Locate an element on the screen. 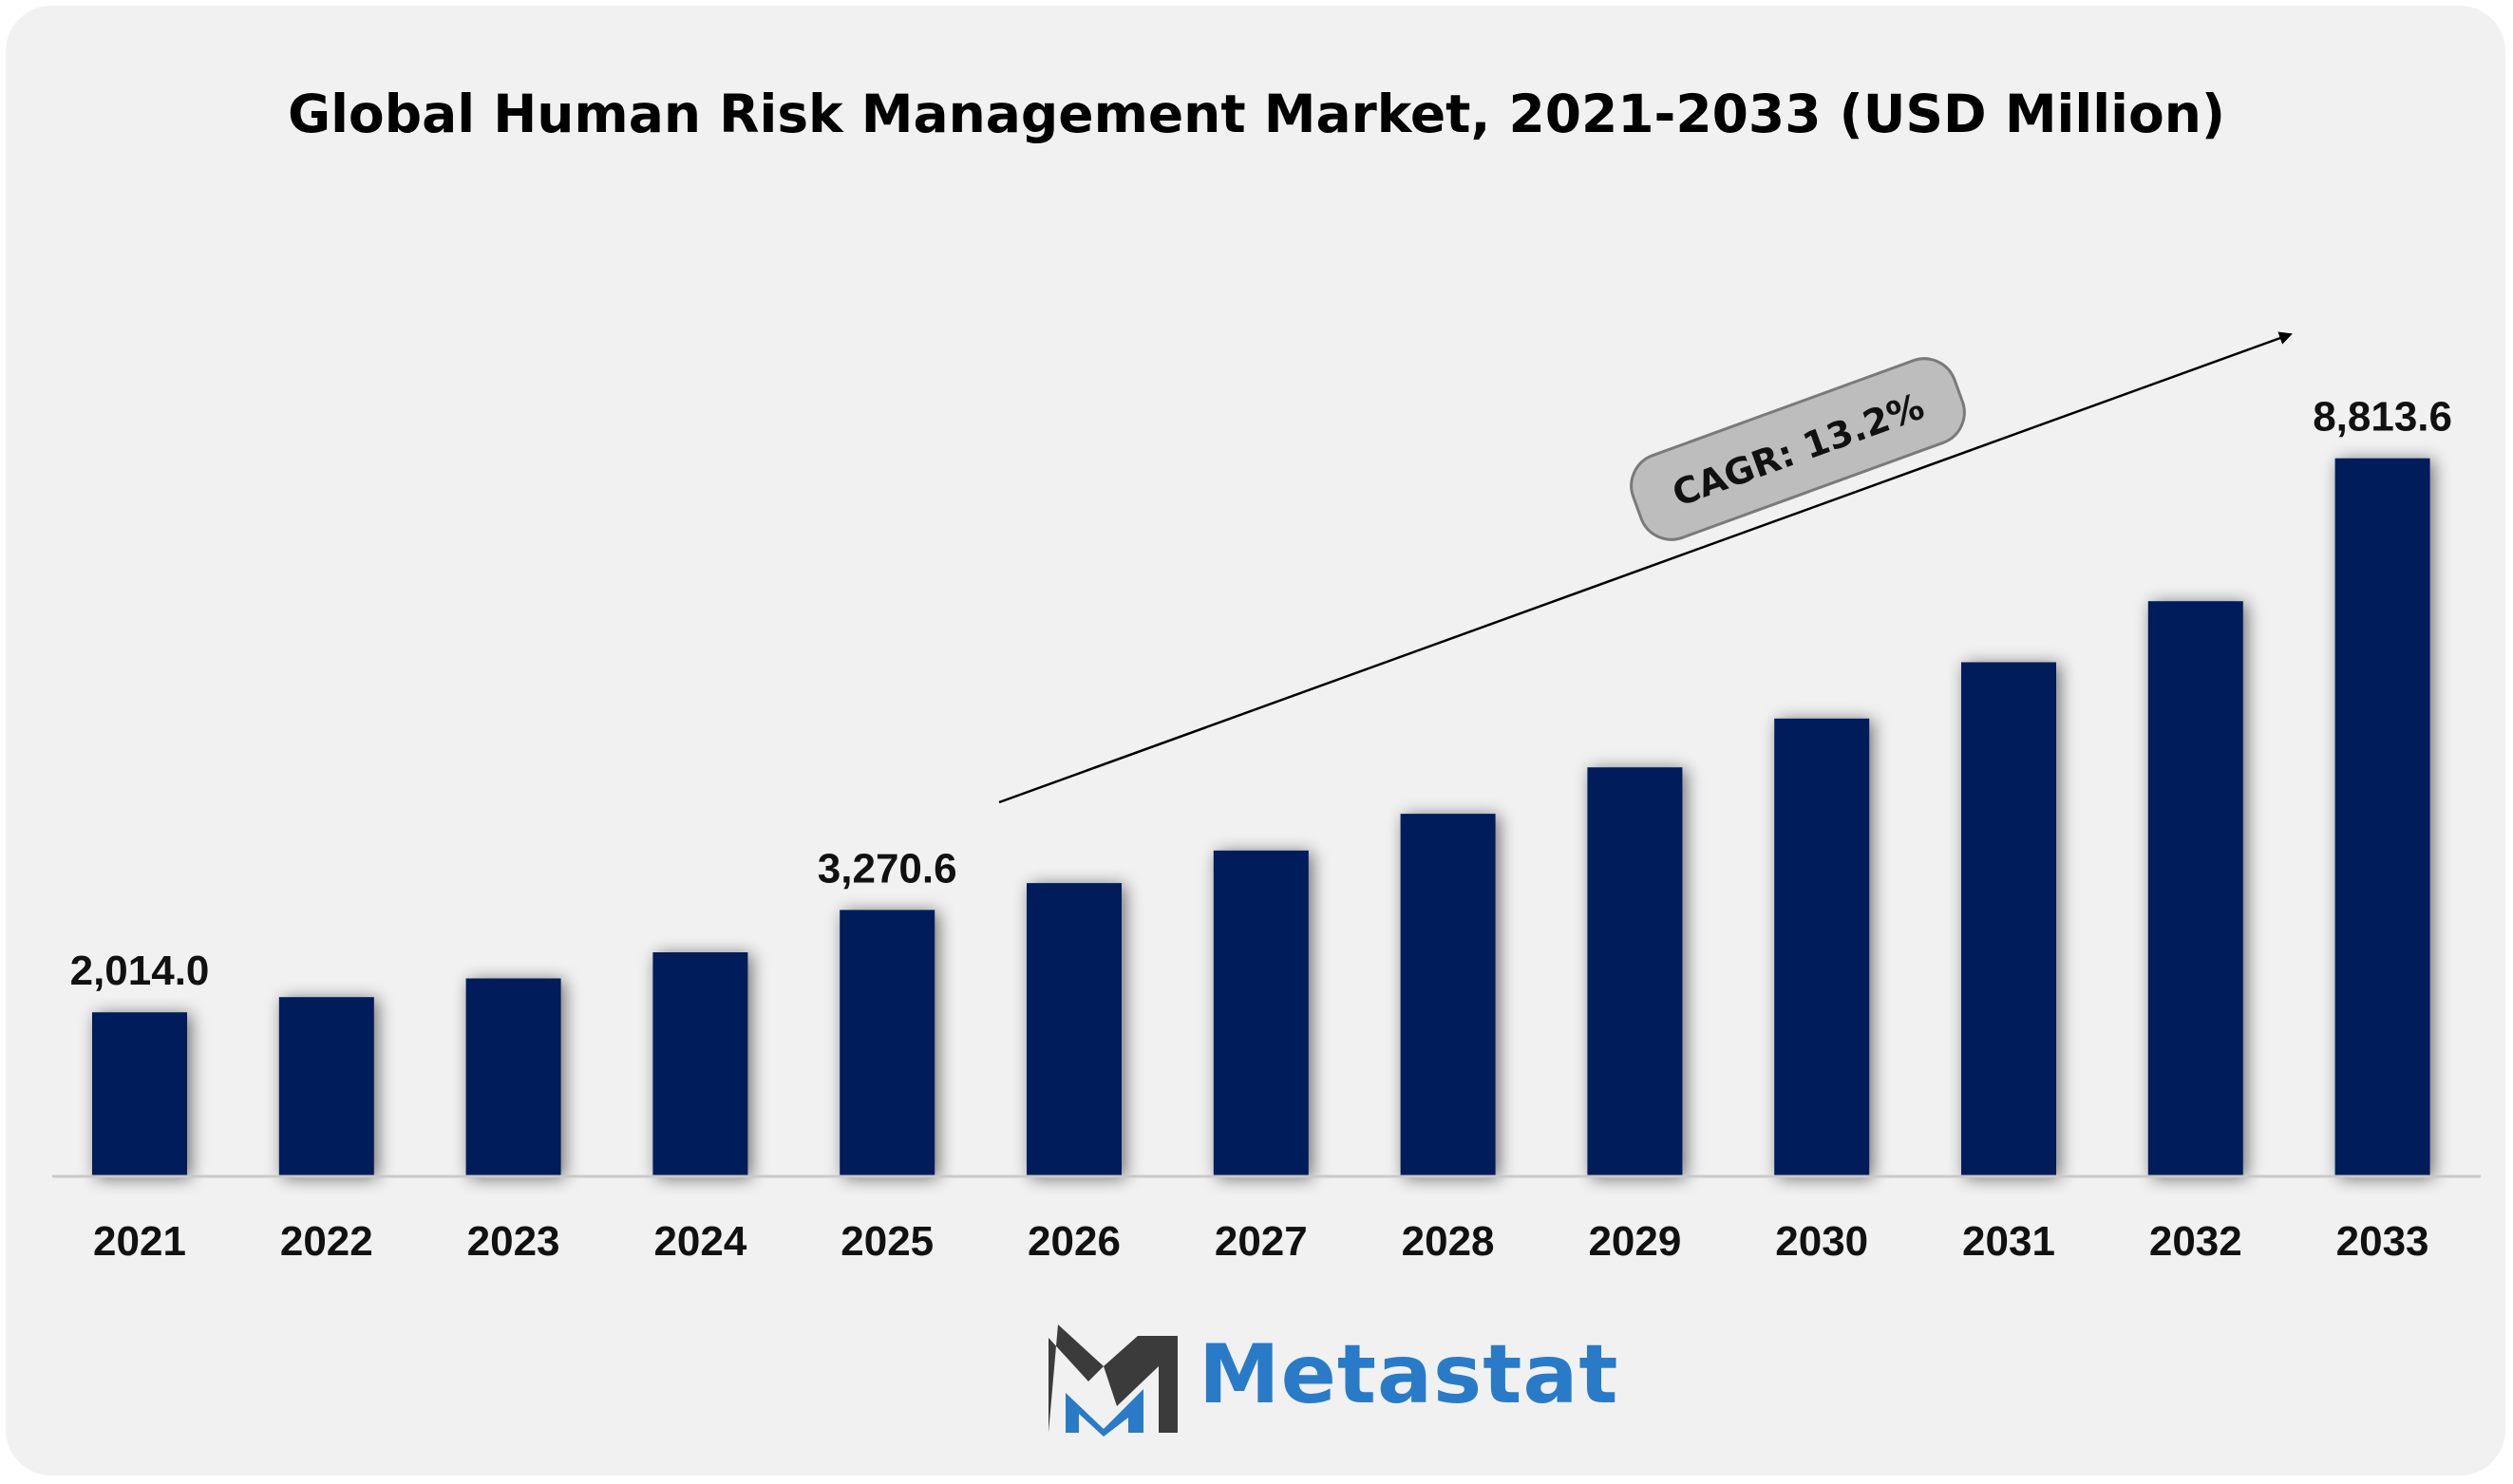 This screenshot has width=2513, height=1484. x-tick-label-2021: 2021 is located at coordinates (140, 1241).